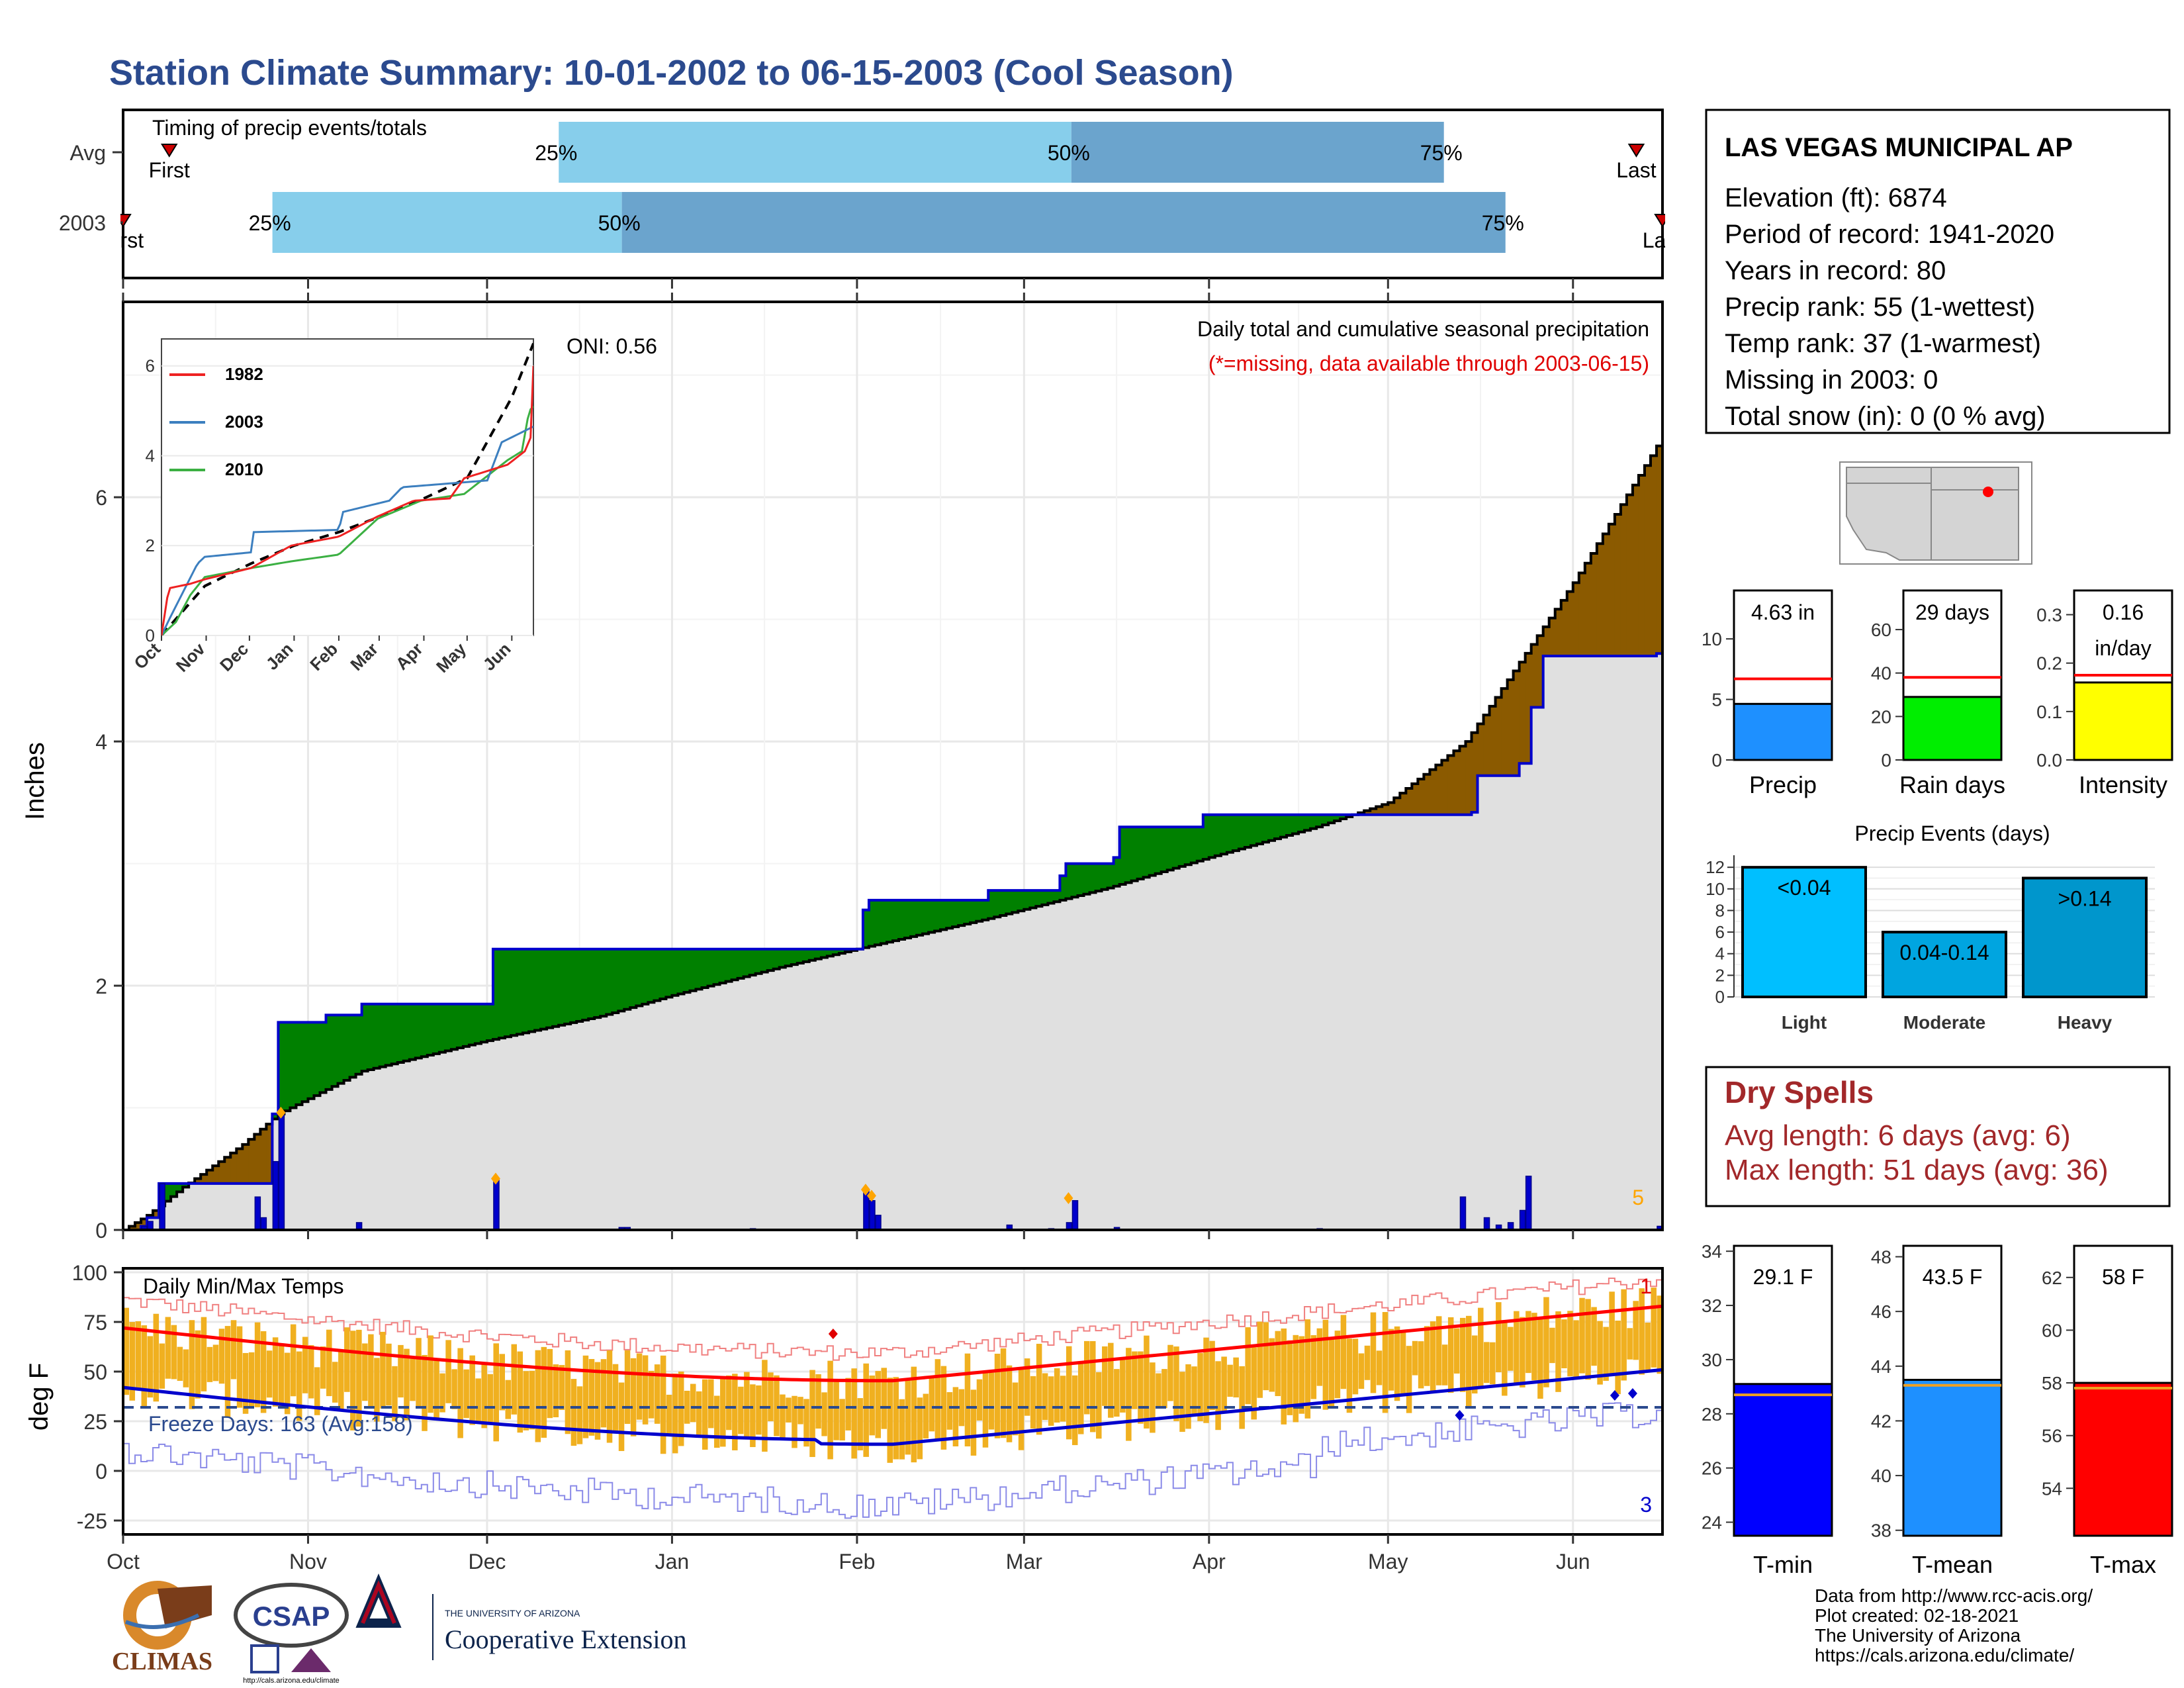 The width and height of the screenshot is (2184, 1688). Describe the element at coordinates (87, 153) in the screenshot. I see `timing-row-label: Avg` at that location.